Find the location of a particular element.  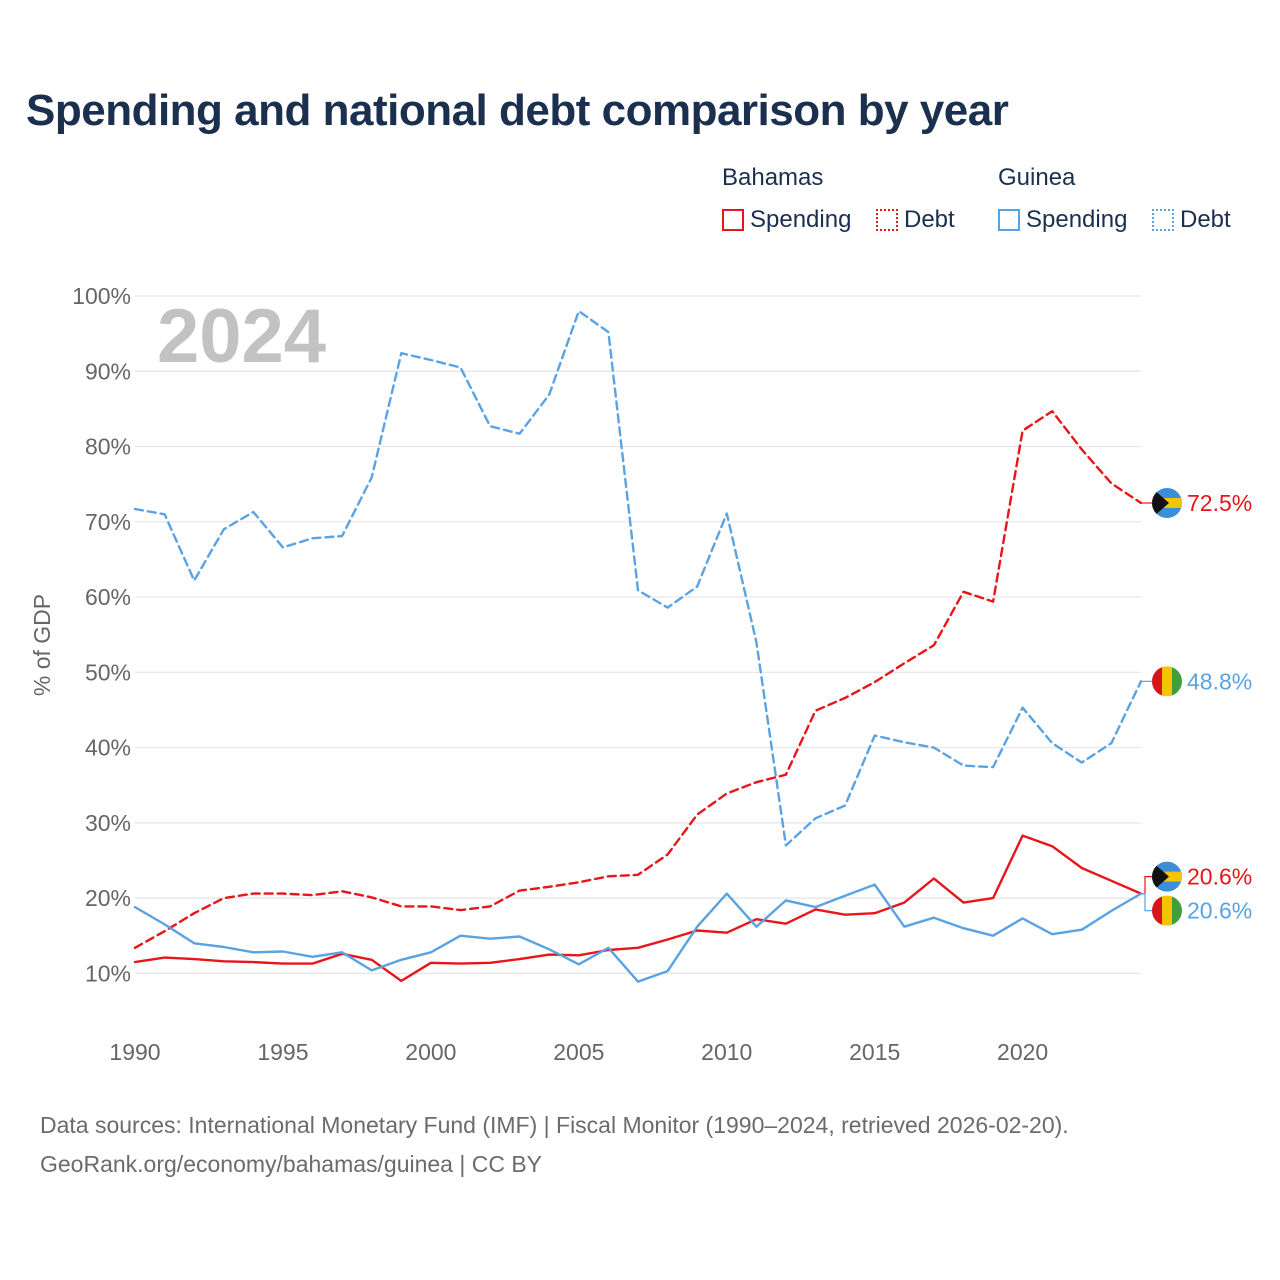

y-tick-label: 40% is located at coordinates (108, 748).